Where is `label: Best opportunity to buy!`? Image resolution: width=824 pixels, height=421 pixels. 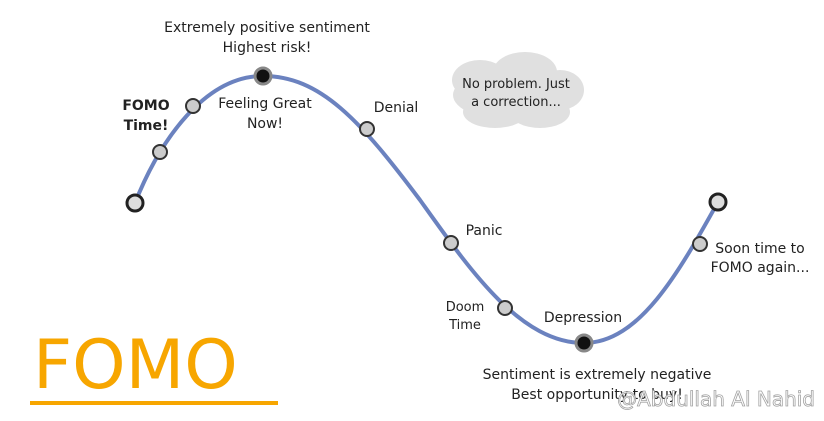 label: Best opportunity to buy! is located at coordinates (597, 395).